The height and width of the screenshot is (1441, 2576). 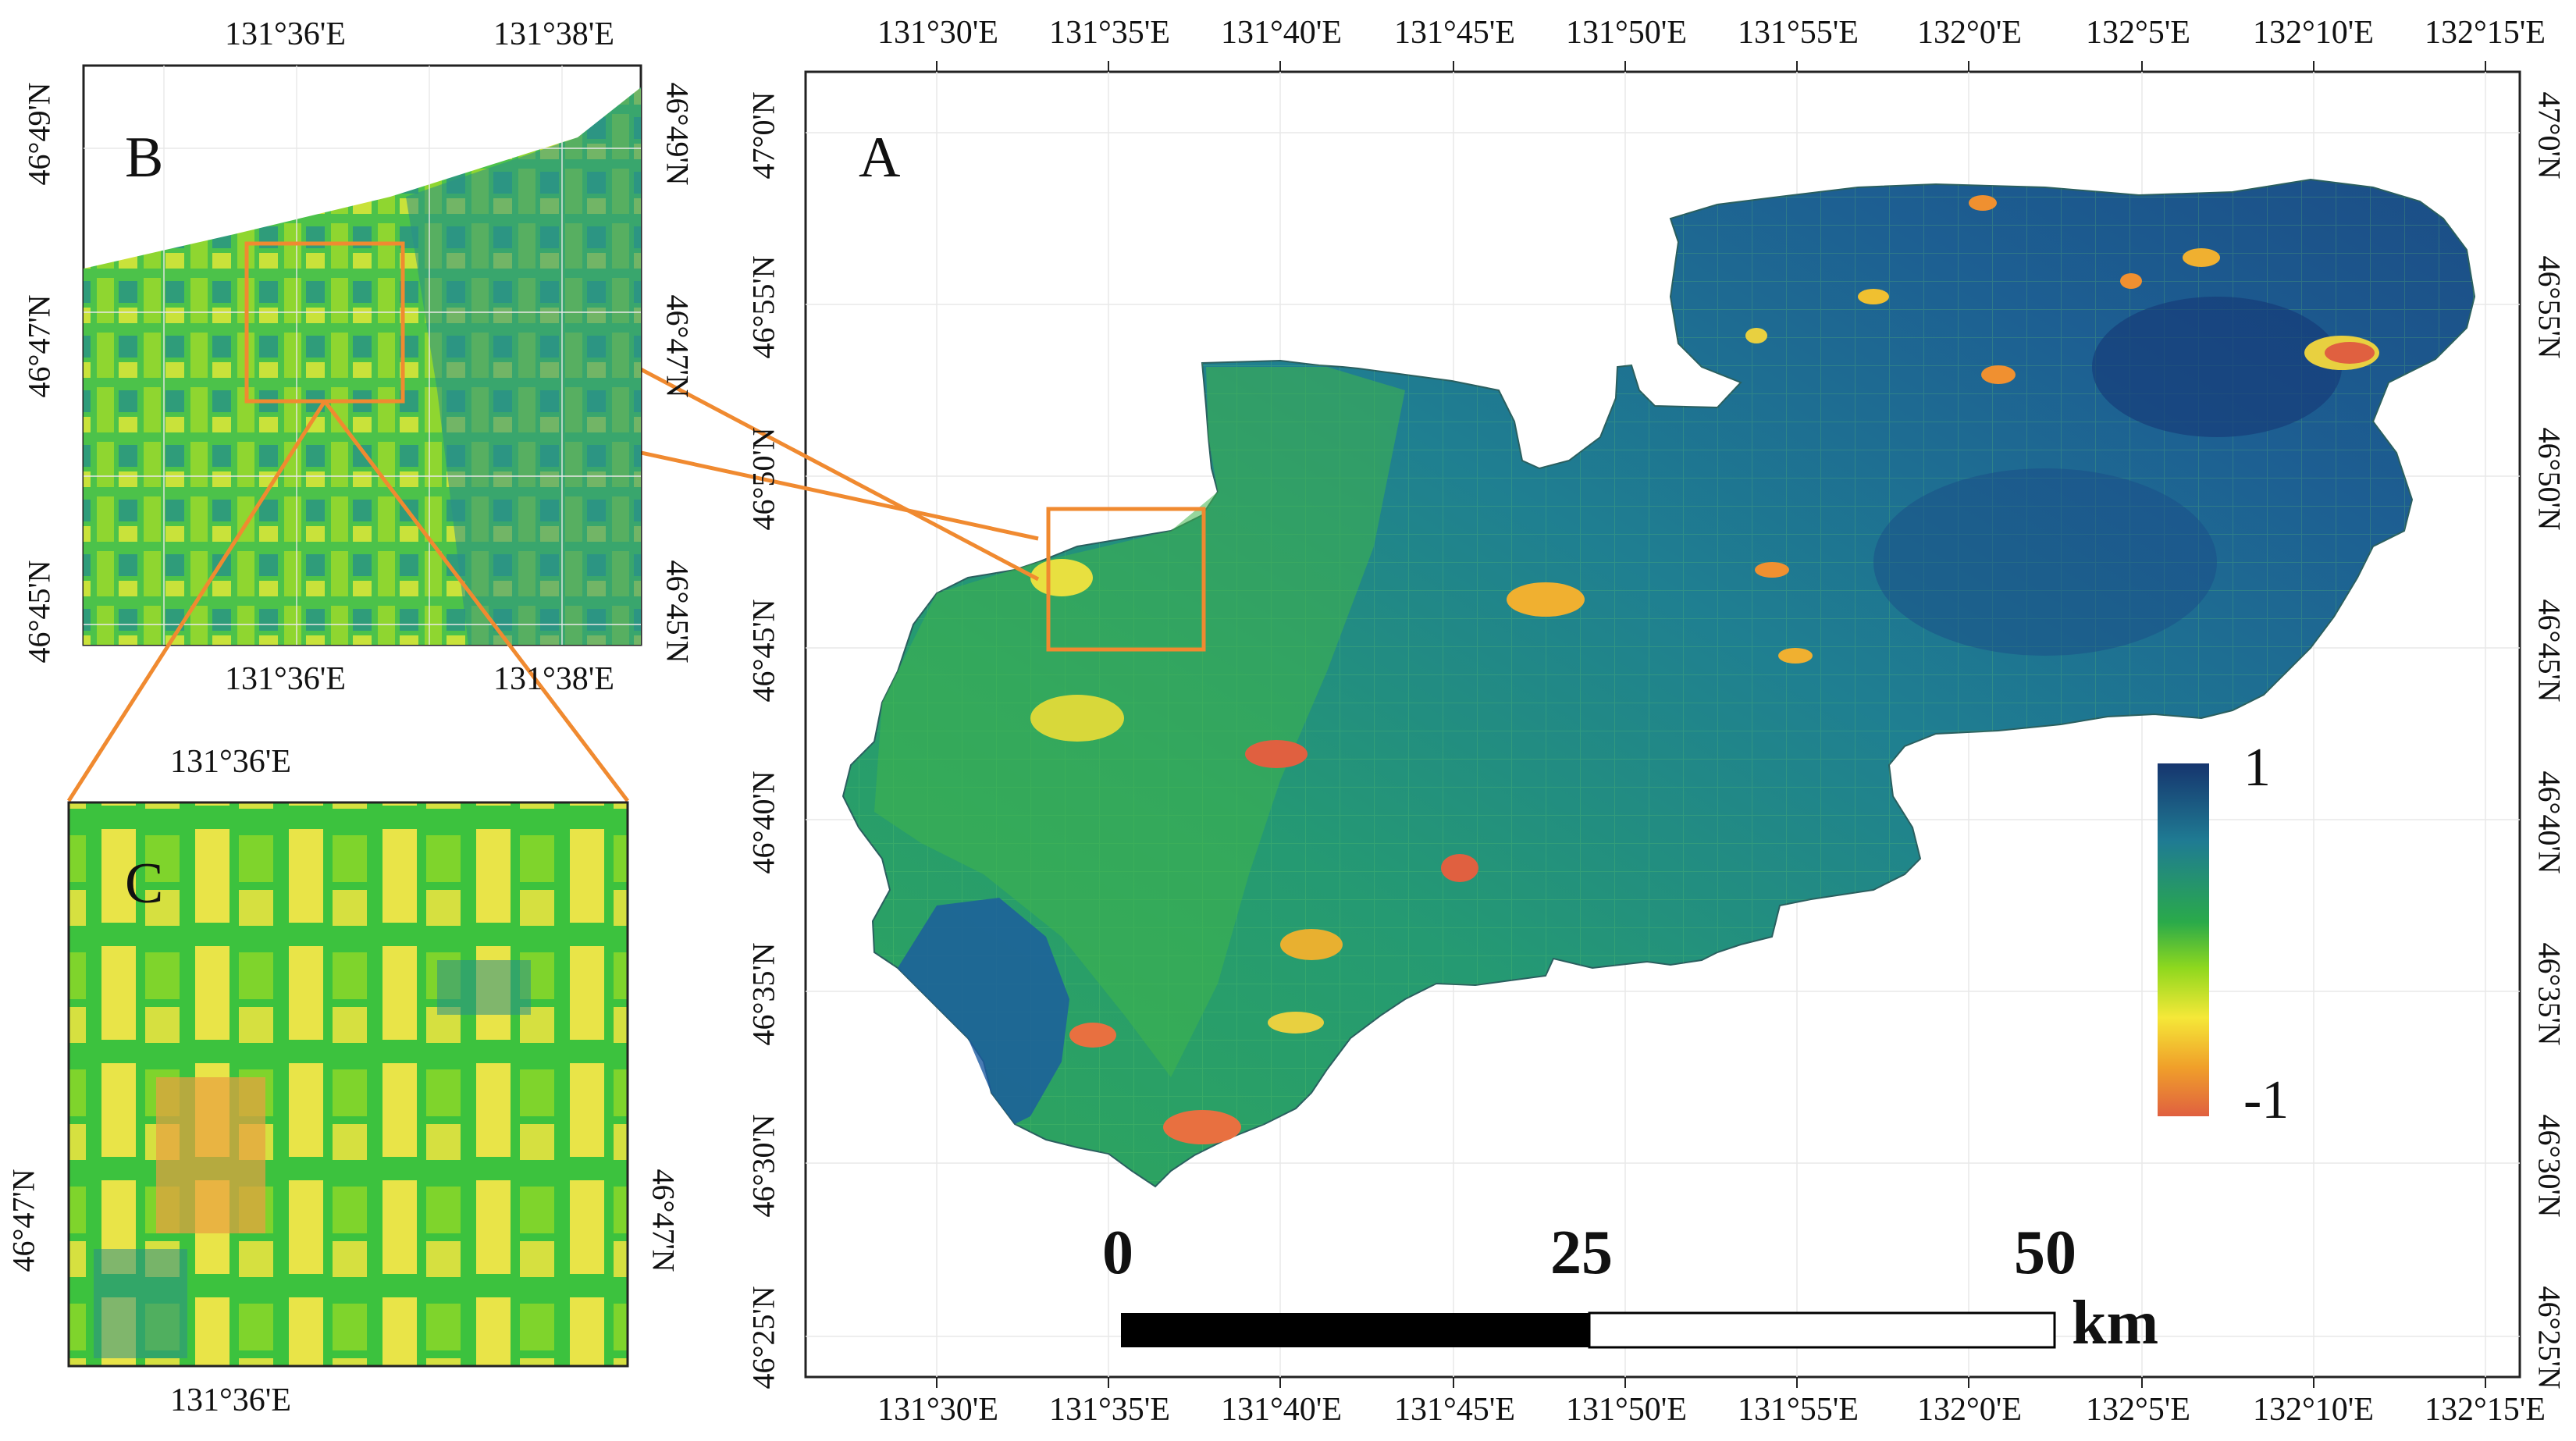 What do you see at coordinates (880, 158) in the screenshot?
I see `panel-a-letter: A` at bounding box center [880, 158].